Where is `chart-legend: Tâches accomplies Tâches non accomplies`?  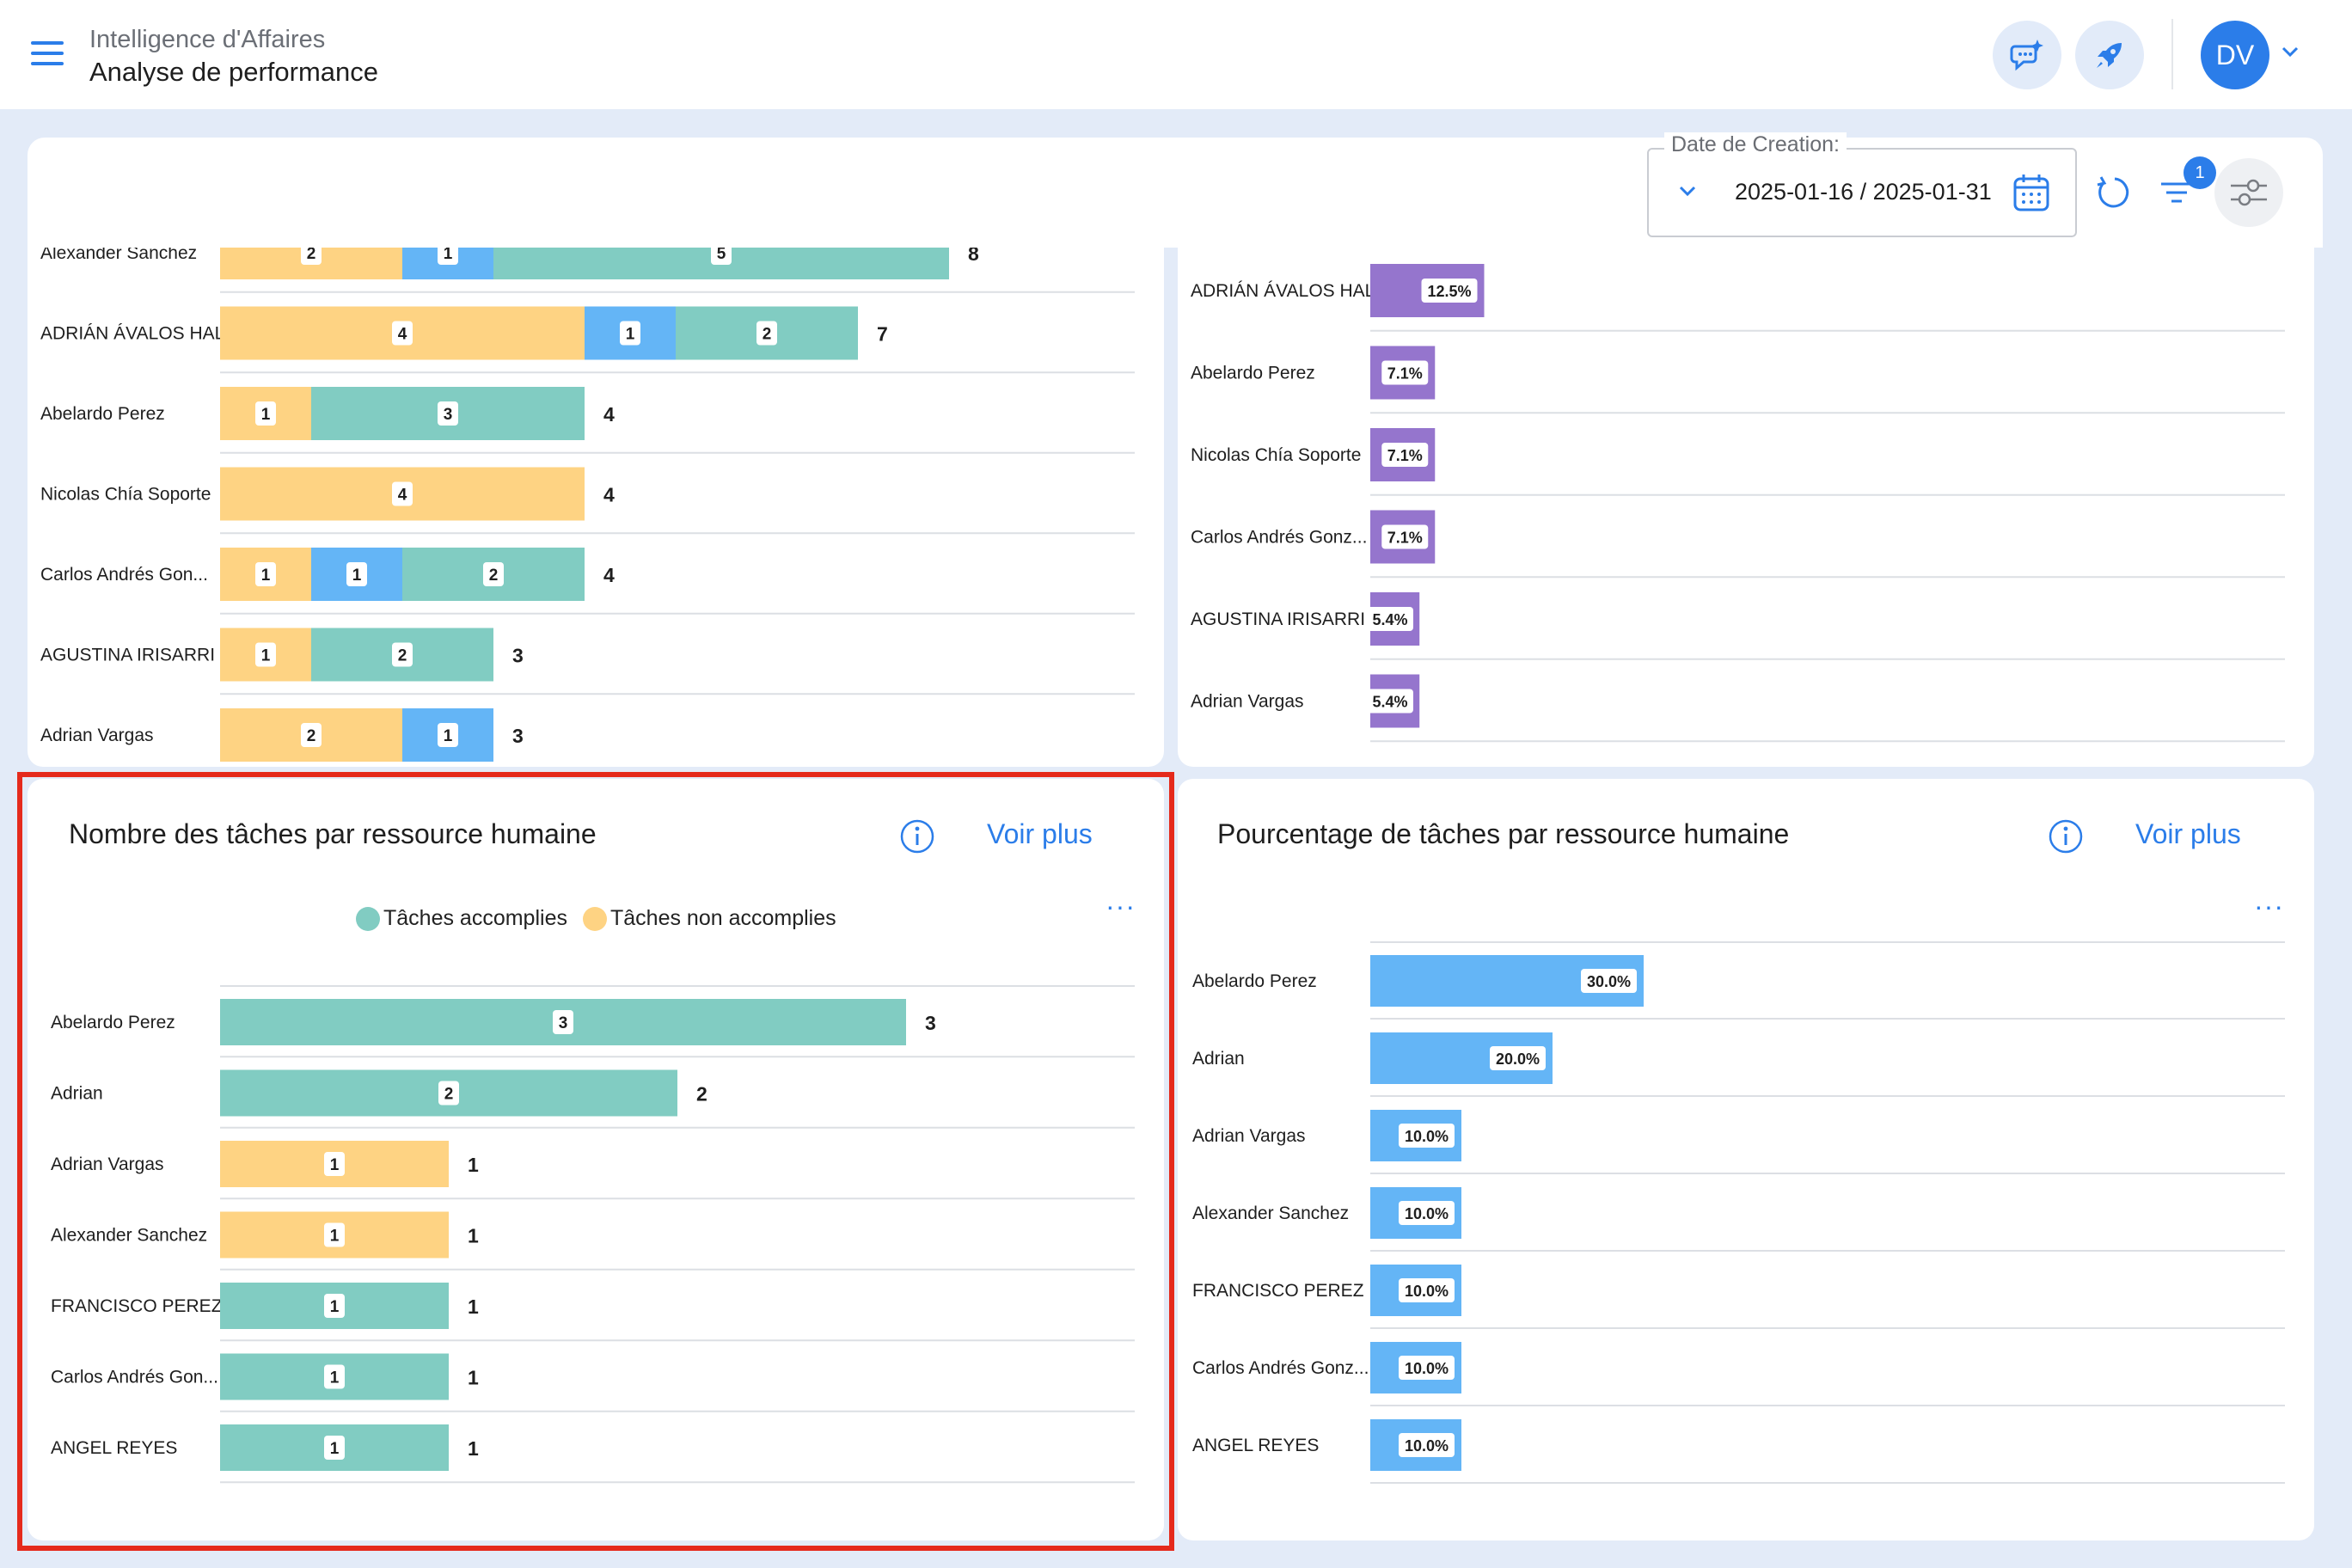
chart-legend: Tâches accomplies Tâches non accomplies is located at coordinates (604, 918).